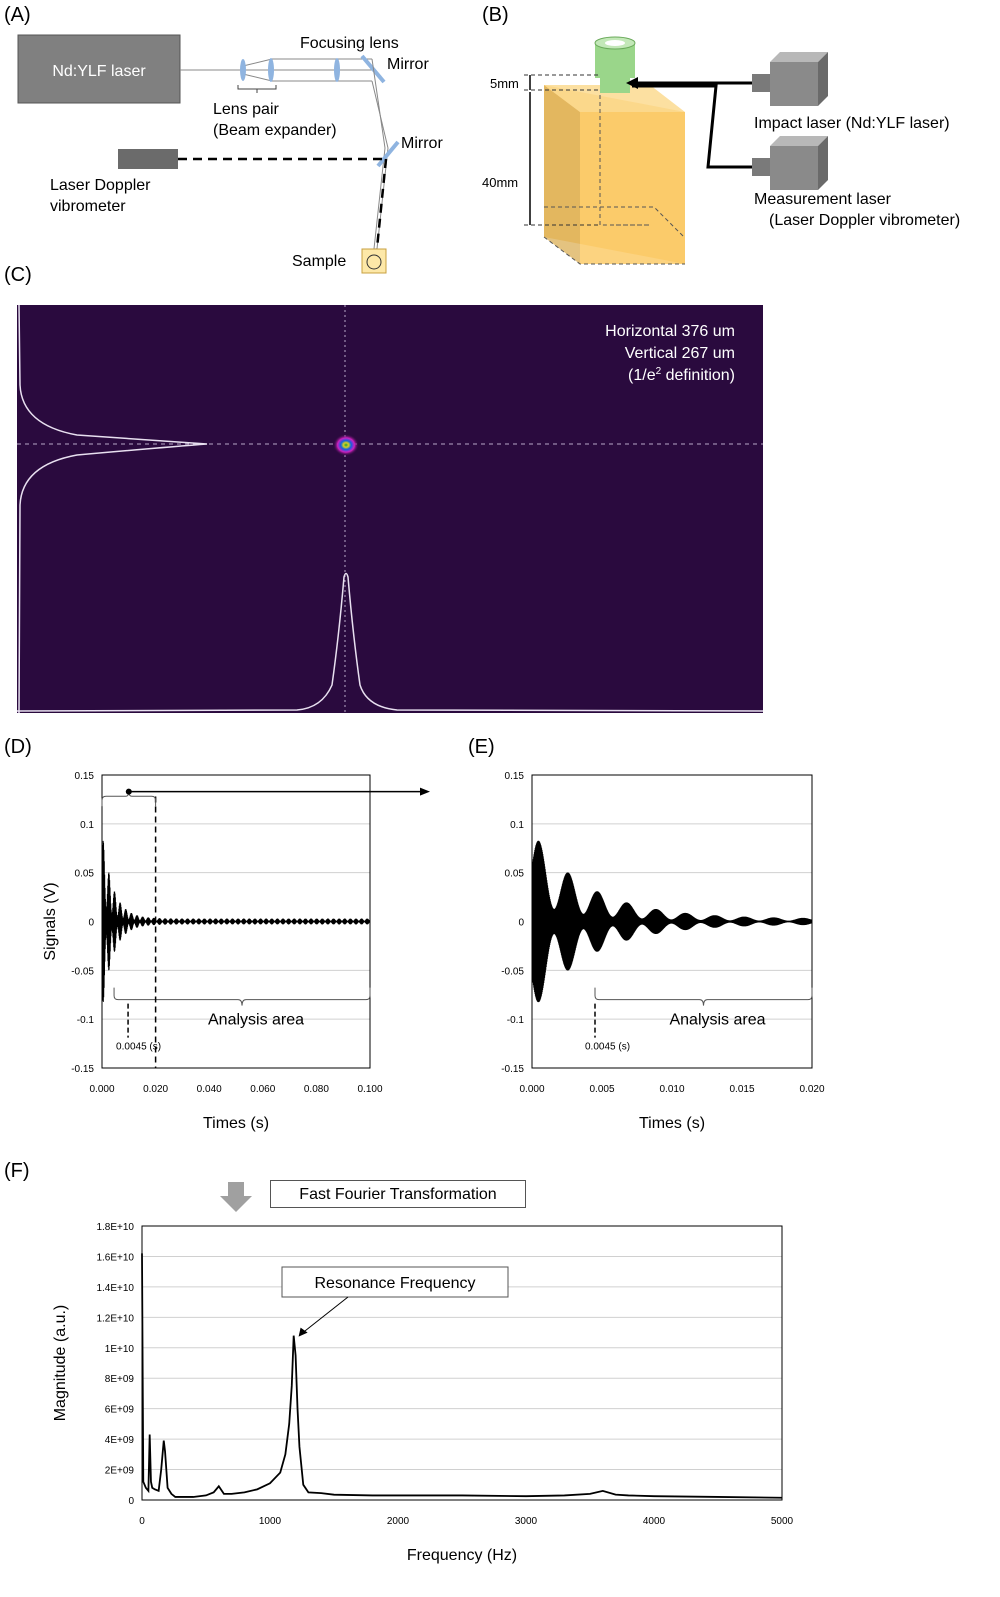 The width and height of the screenshot is (1000, 1597). Describe the element at coordinates (823, 199) in the screenshot. I see `measurement-laser-label-1: Measurement laser` at that location.